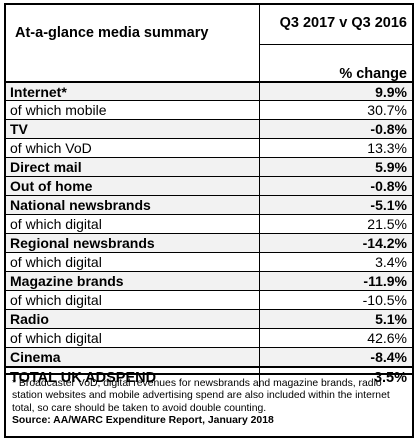 This screenshot has height=442, width=418. What do you see at coordinates (336, 25) in the screenshot?
I see `period-header: Q3 2017 v Q3 2016` at bounding box center [336, 25].